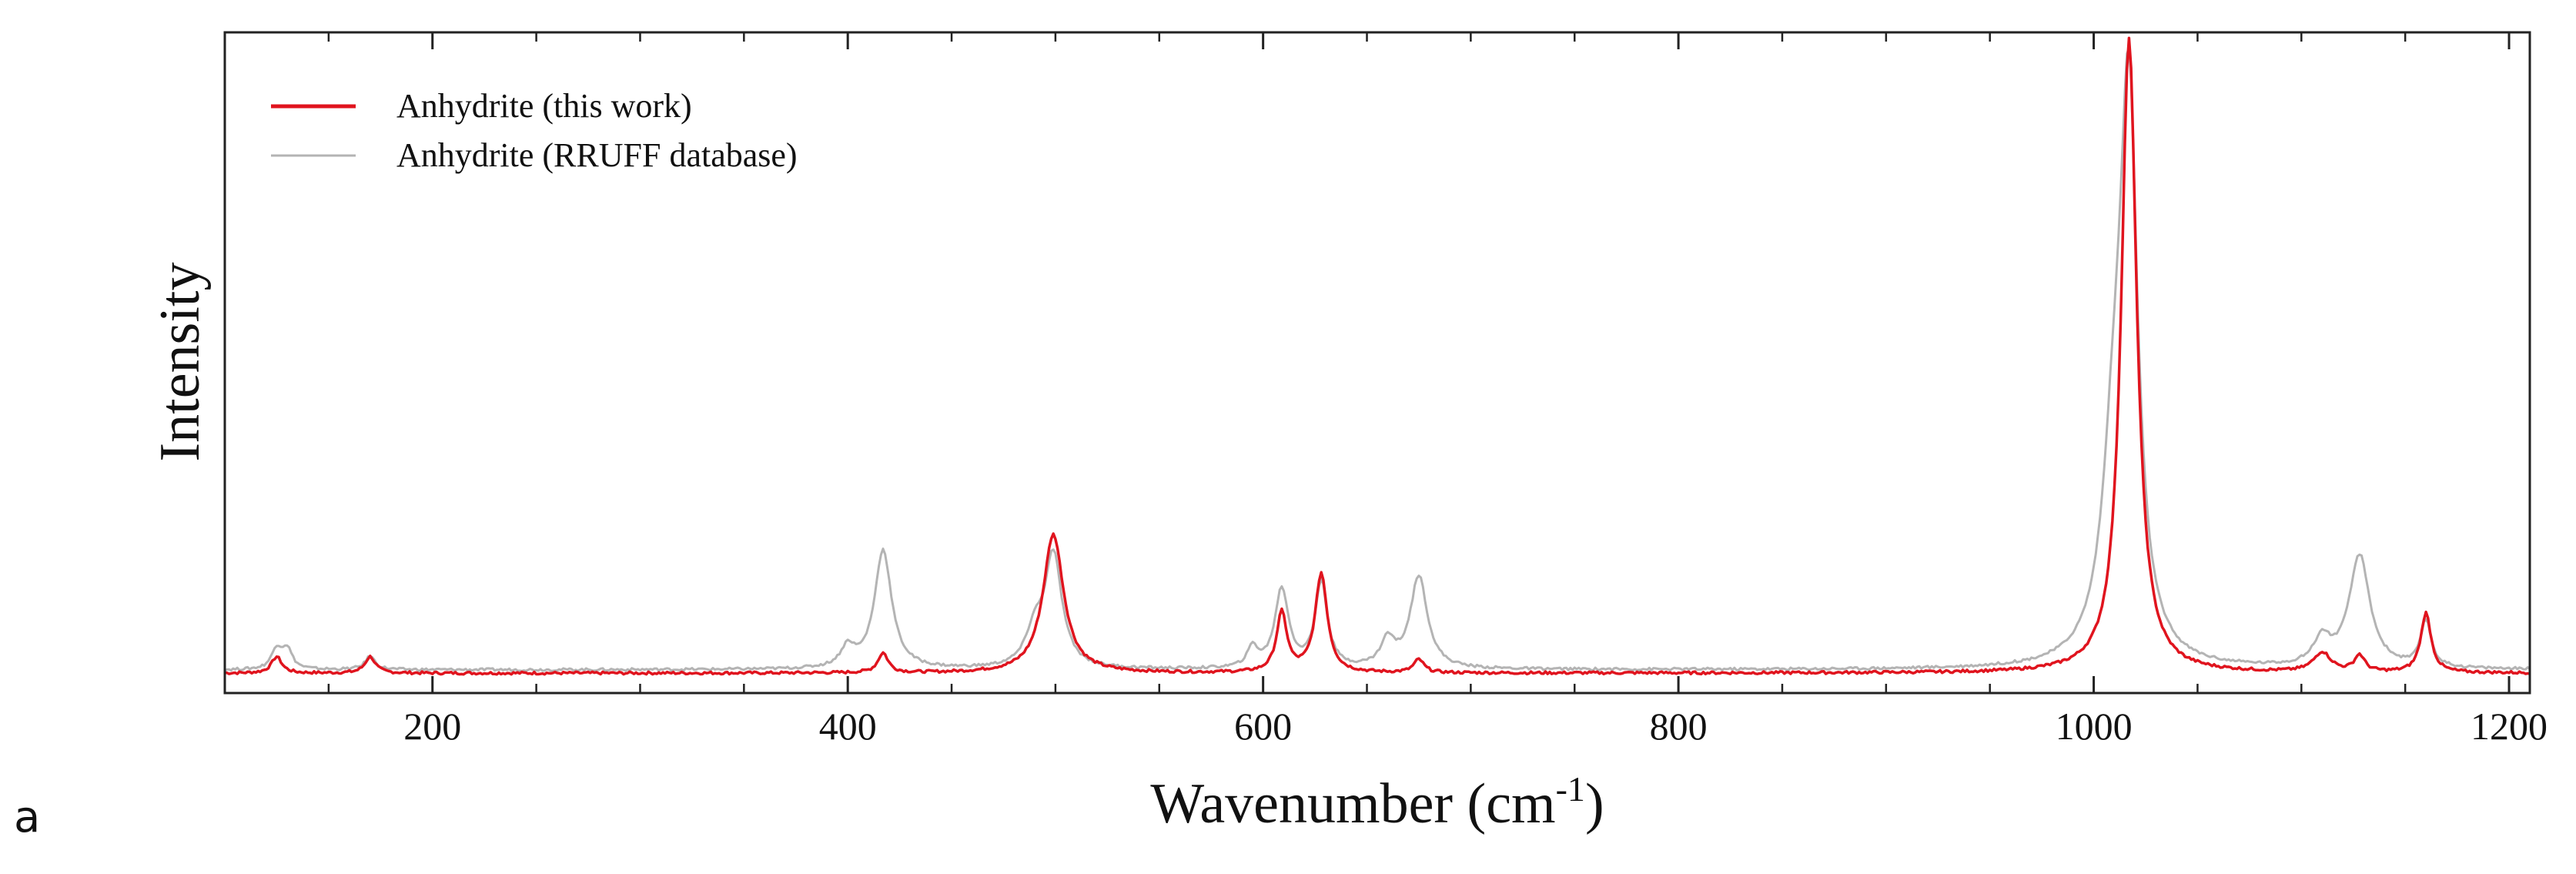  What do you see at coordinates (1679, 726) in the screenshot?
I see `x-tick-label: 800` at bounding box center [1679, 726].